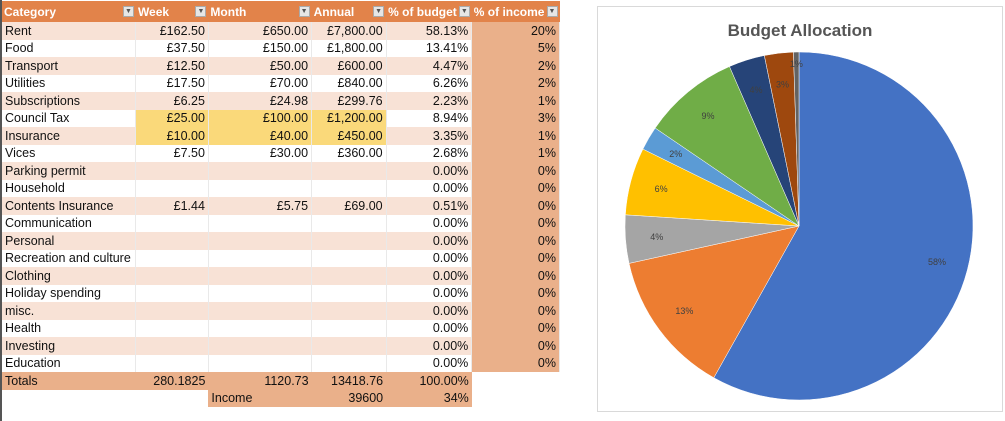  What do you see at coordinates (172, 206) in the screenshot?
I see `cell: £1.44` at bounding box center [172, 206].